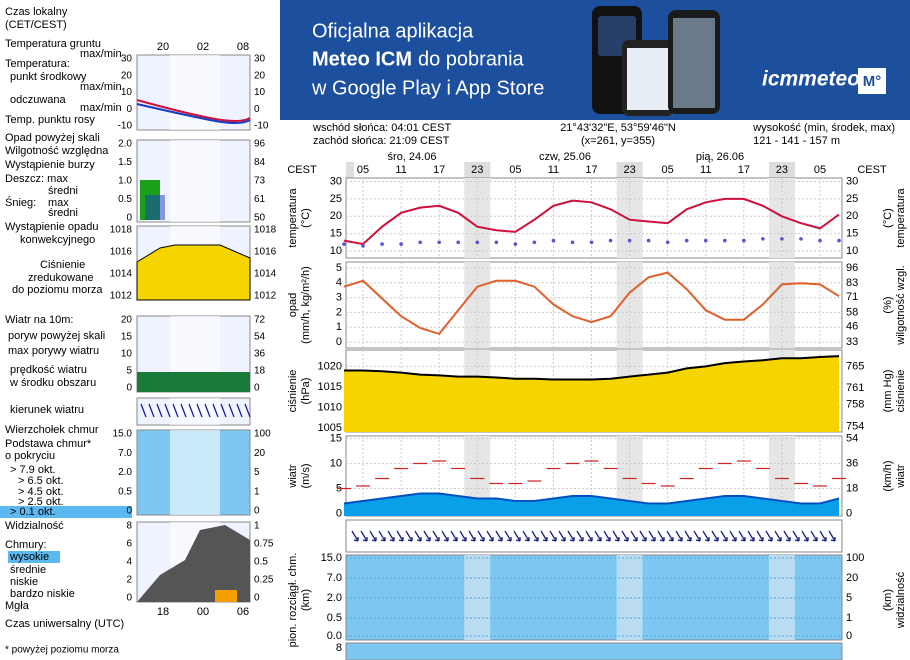  Describe the element at coordinates (901, 476) in the screenshot. I see `axis-title: wiatr` at that location.